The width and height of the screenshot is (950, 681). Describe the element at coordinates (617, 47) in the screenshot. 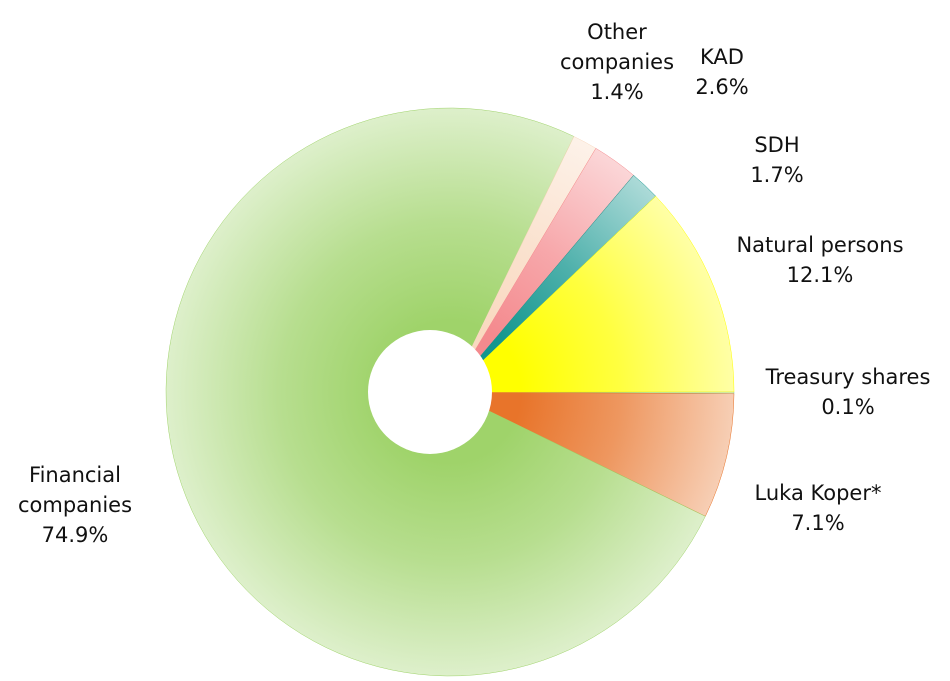

I see `slice-name: Other companies` at that location.